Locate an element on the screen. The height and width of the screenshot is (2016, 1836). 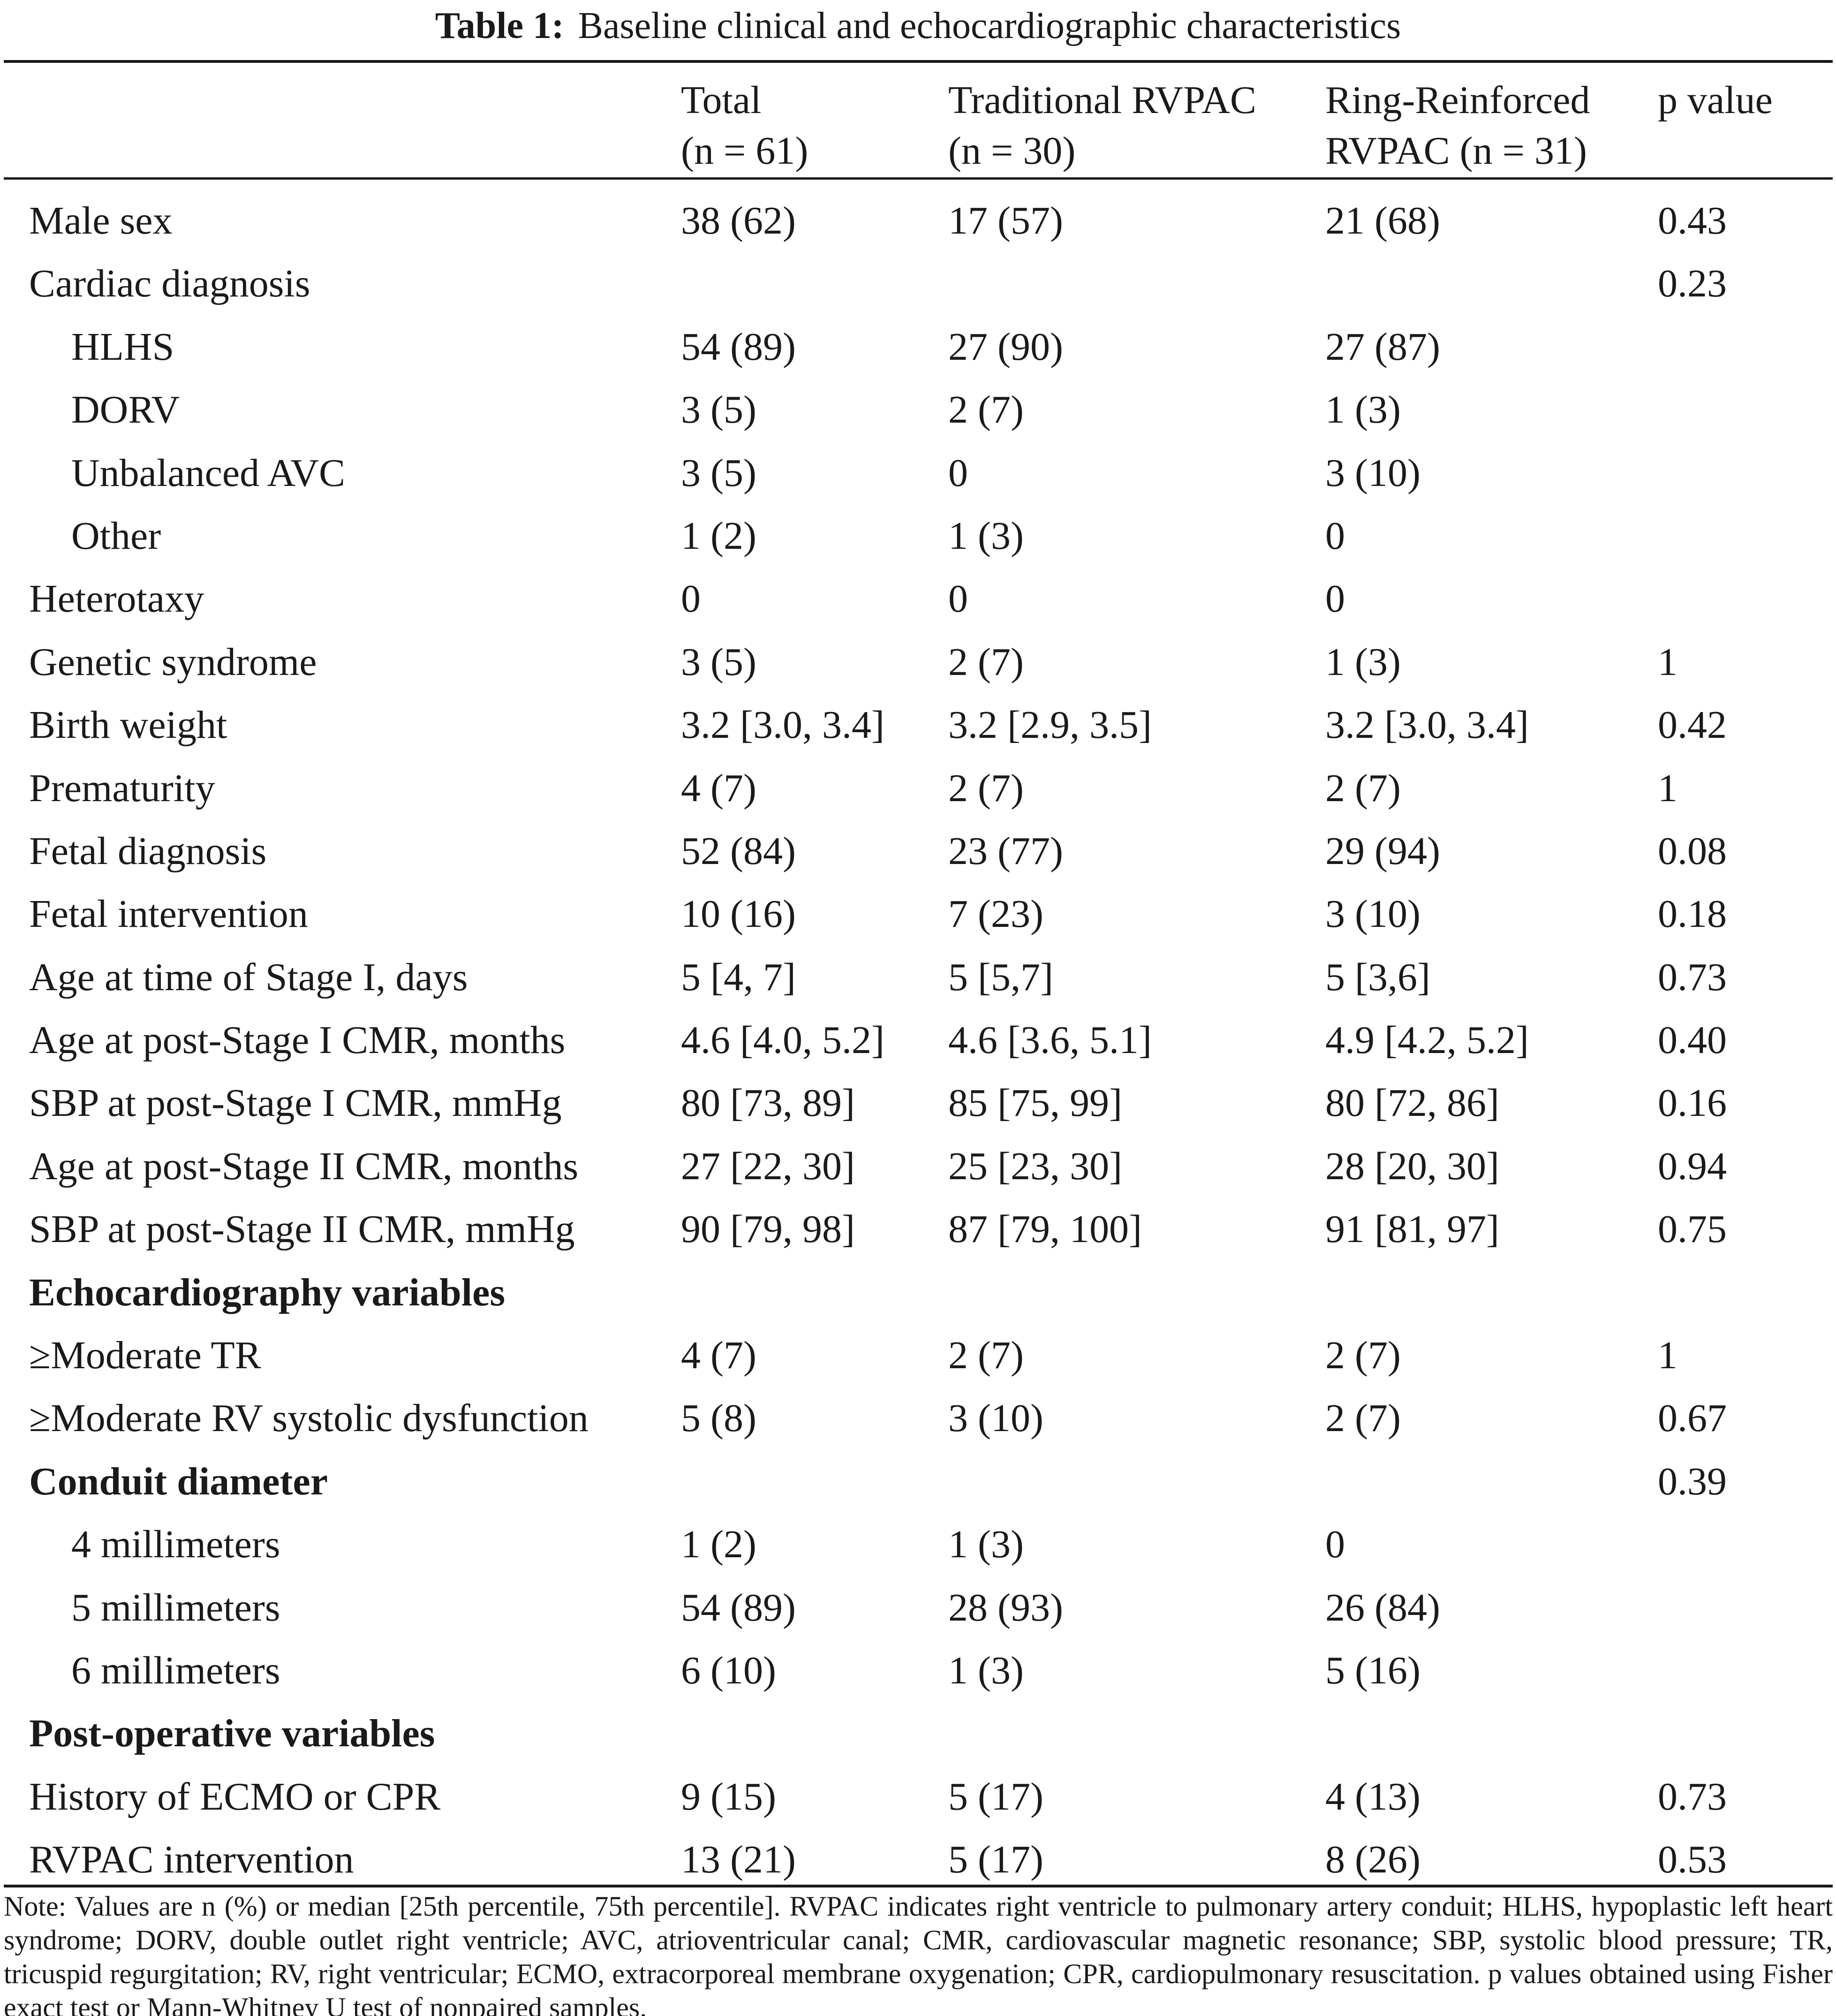
header-p-value: p value is located at coordinates (1715, 100).